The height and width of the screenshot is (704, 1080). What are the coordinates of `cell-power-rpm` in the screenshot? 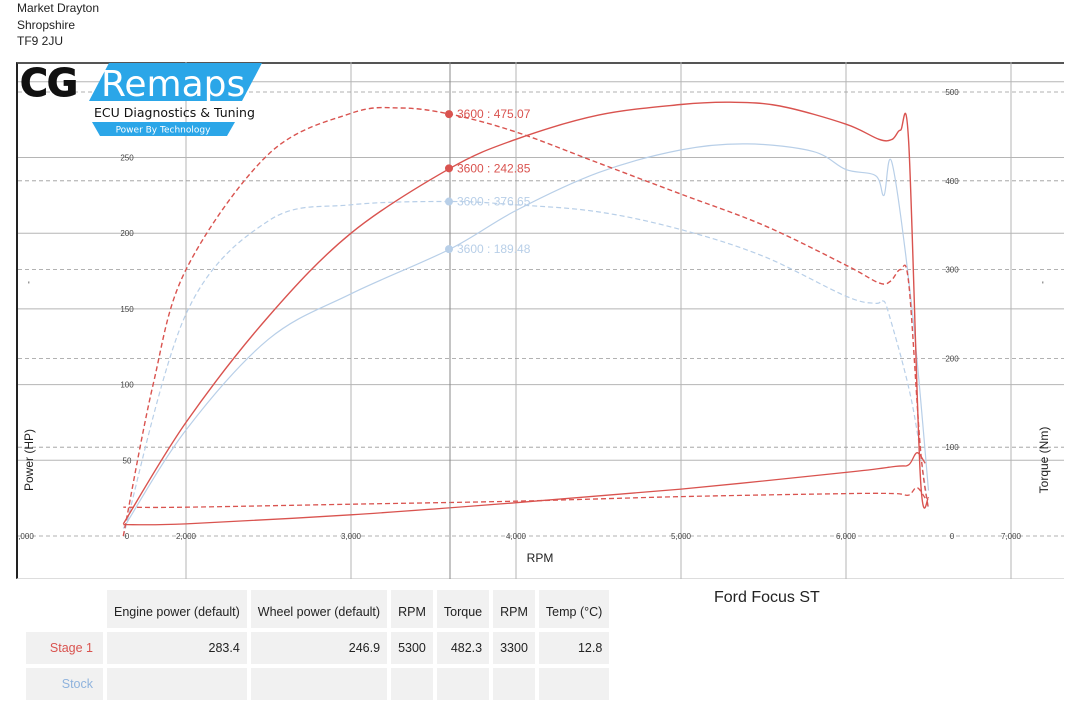 It's located at (412, 684).